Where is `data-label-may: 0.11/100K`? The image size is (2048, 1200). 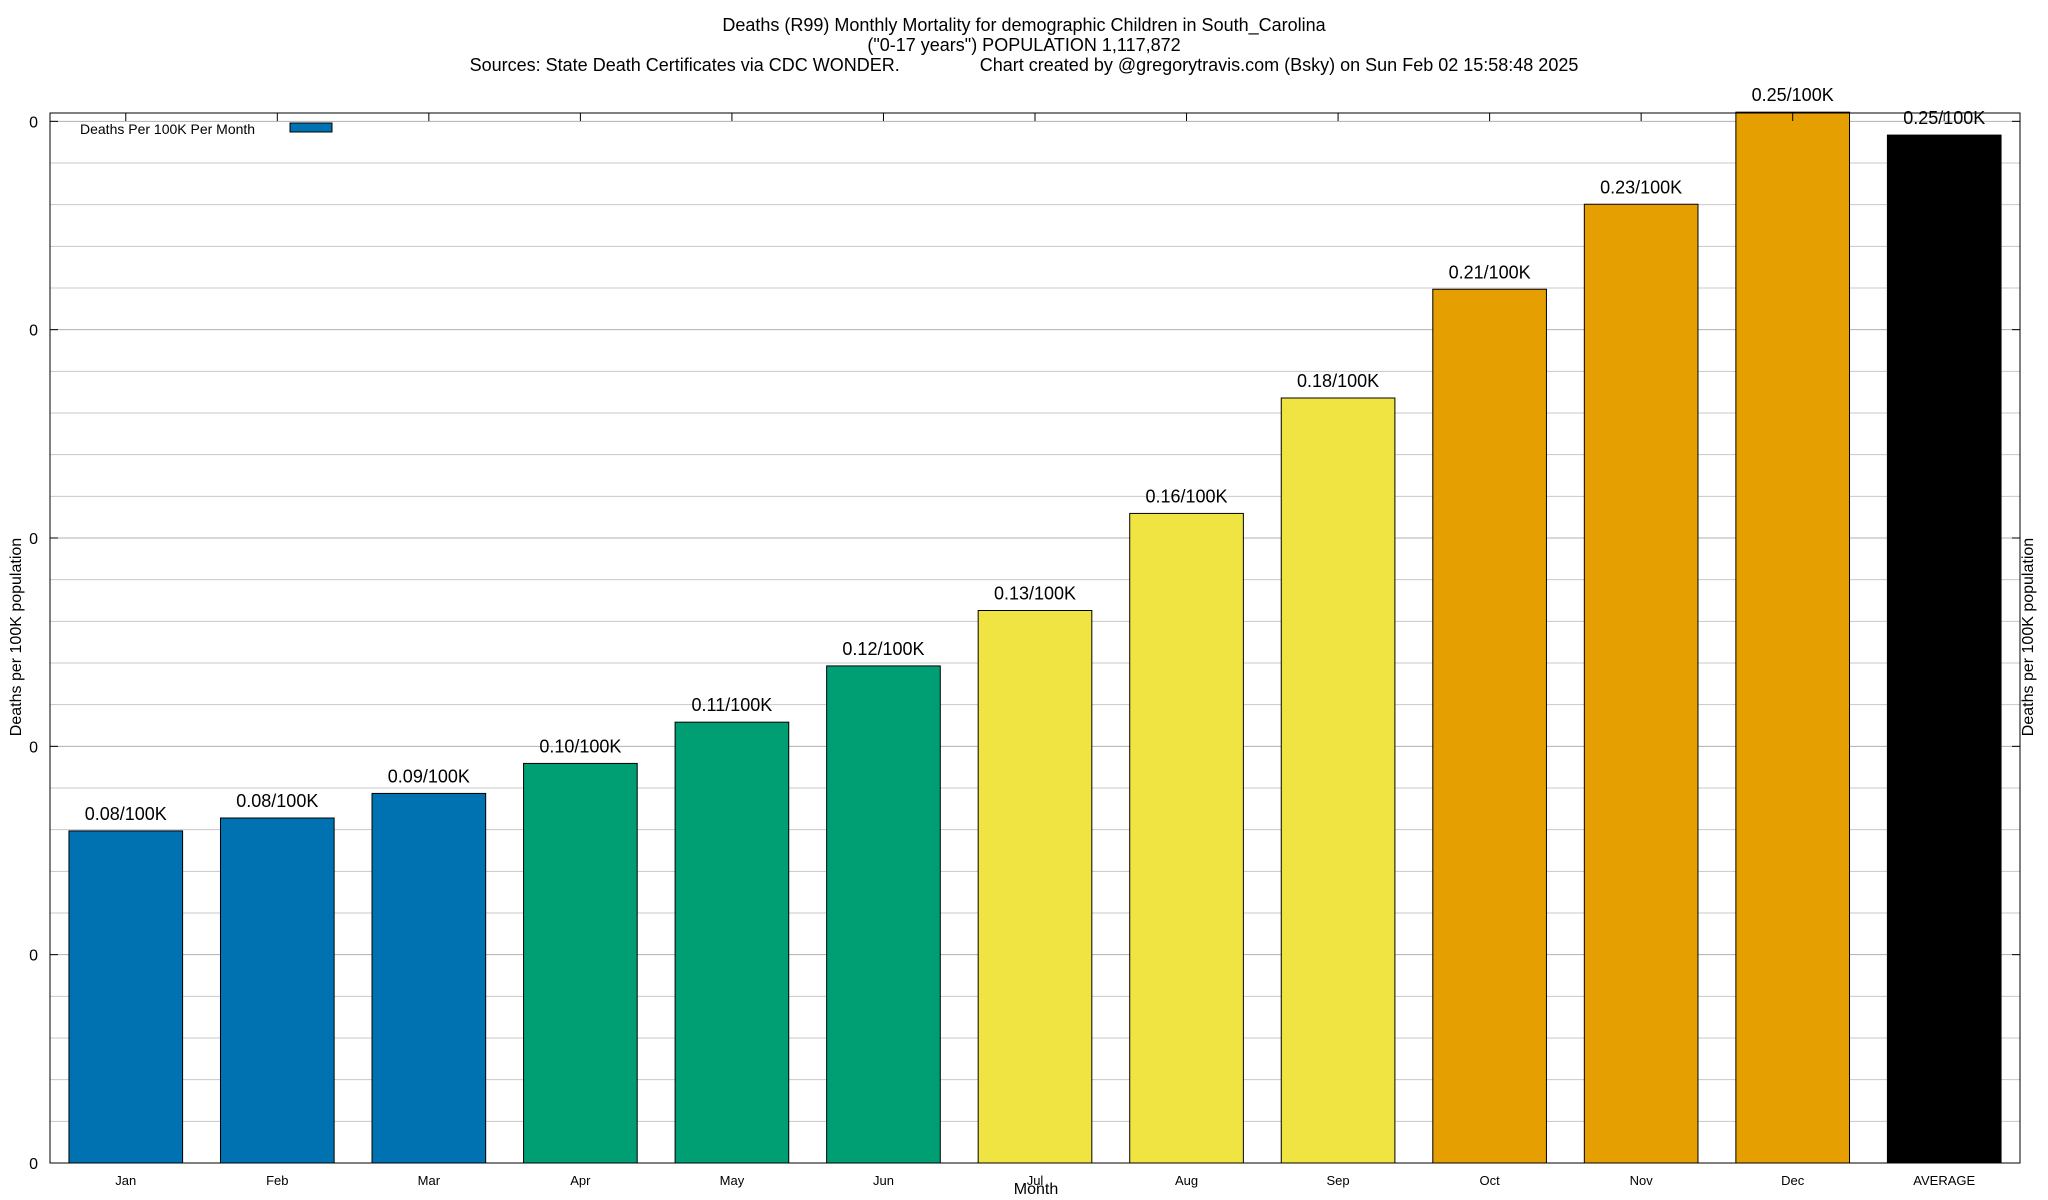 data-label-may: 0.11/100K is located at coordinates (732, 705).